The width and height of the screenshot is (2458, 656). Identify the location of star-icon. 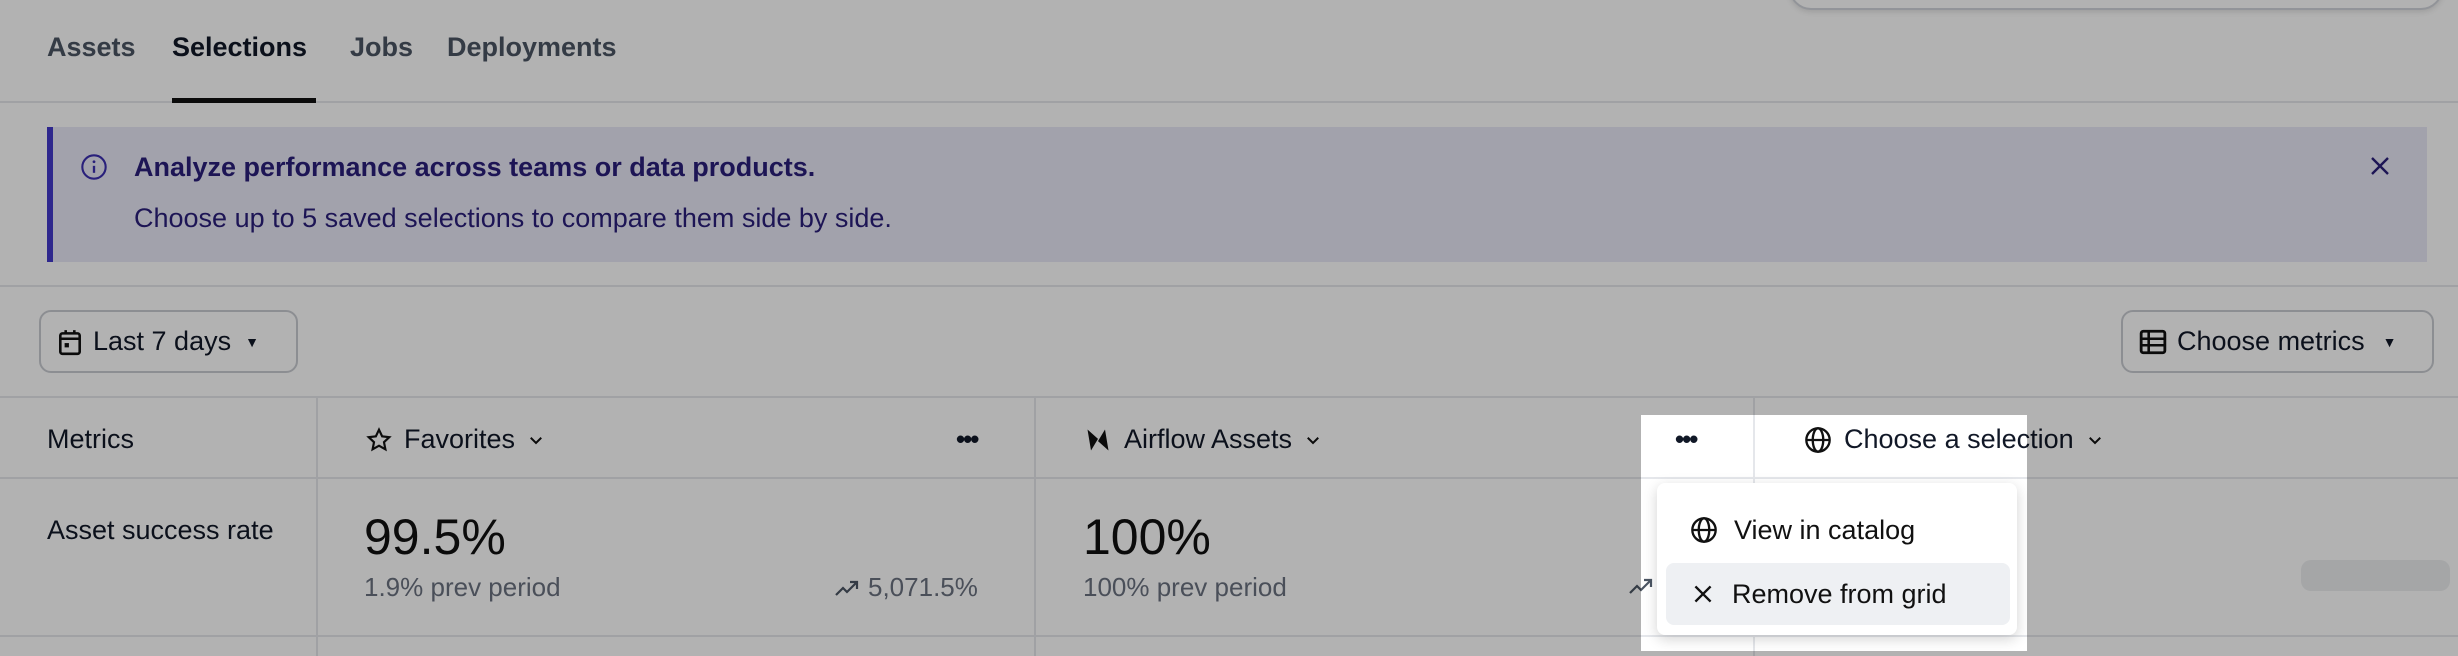
(379, 438).